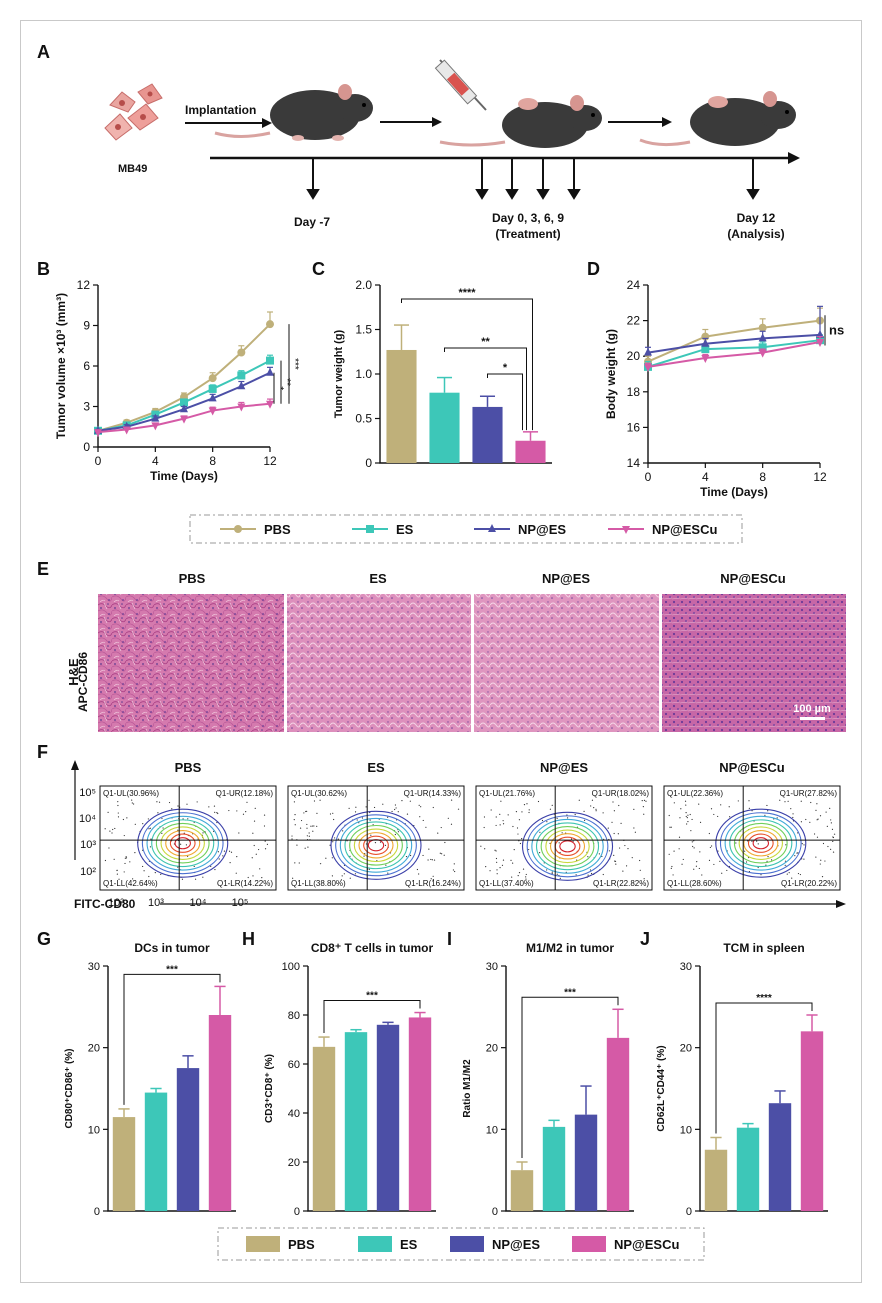  What do you see at coordinates (363, 419) in the screenshot?
I see `y-tick-label: 0.5` at bounding box center [363, 419].